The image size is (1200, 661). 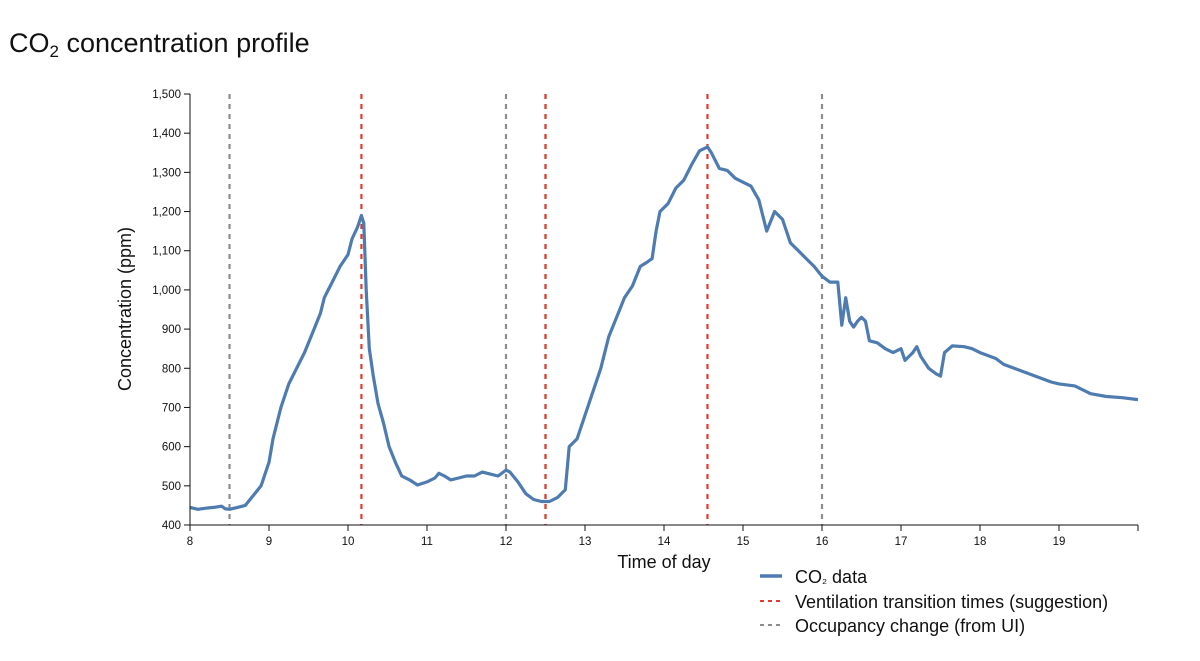 I want to click on y-tick-label: 900, so click(x=171, y=330).